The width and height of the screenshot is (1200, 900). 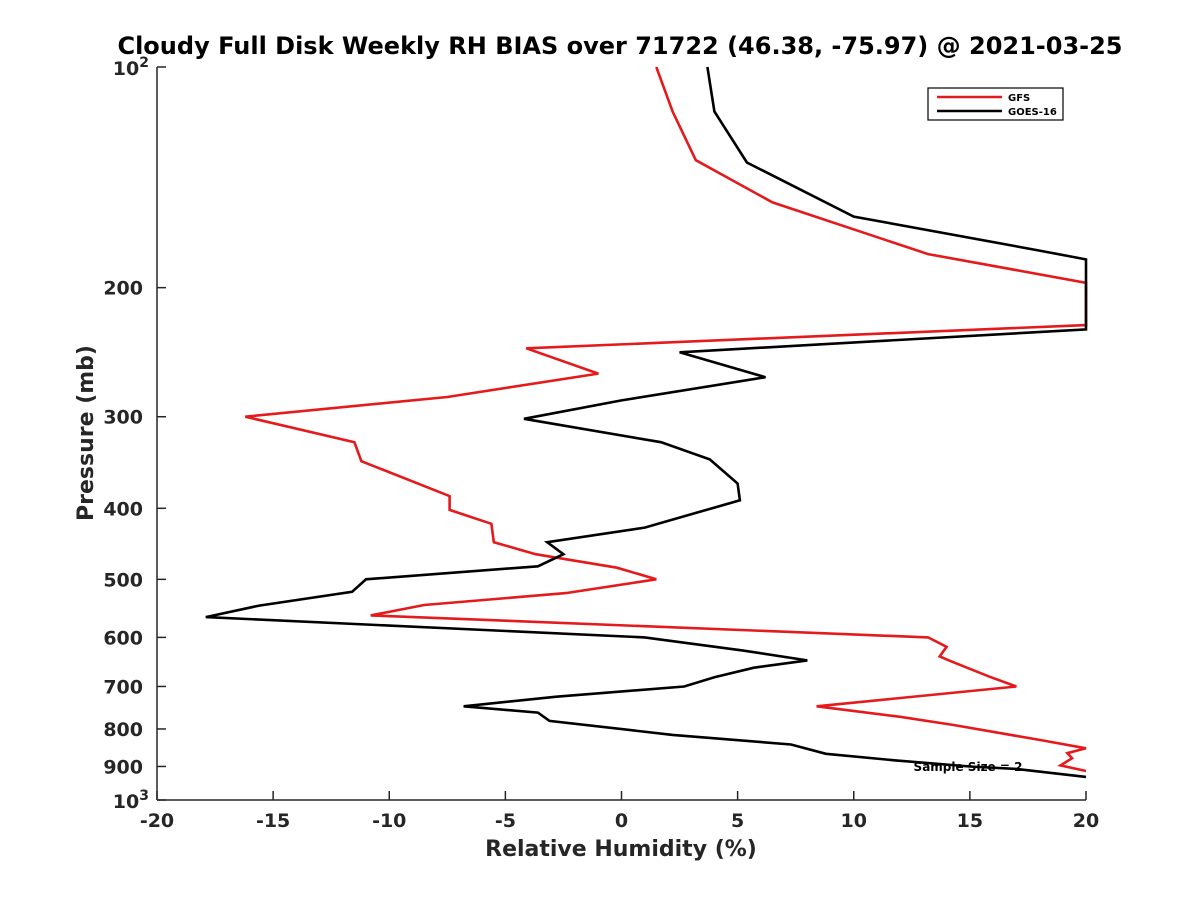 What do you see at coordinates (123, 418) in the screenshot?
I see `y-tick-label: 300` at bounding box center [123, 418].